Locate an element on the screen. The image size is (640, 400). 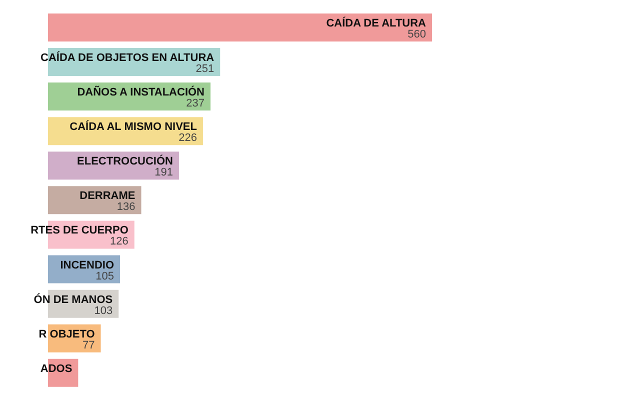
data-label: 191 is located at coordinates (163, 172).